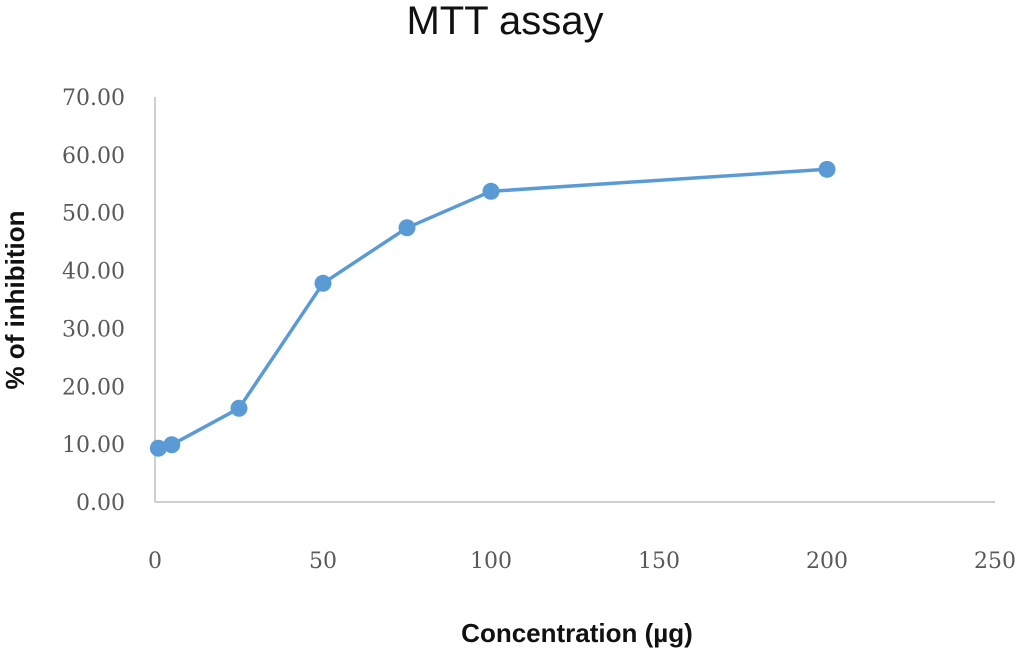  I want to click on y-tick-label: 50.00, so click(93, 214).